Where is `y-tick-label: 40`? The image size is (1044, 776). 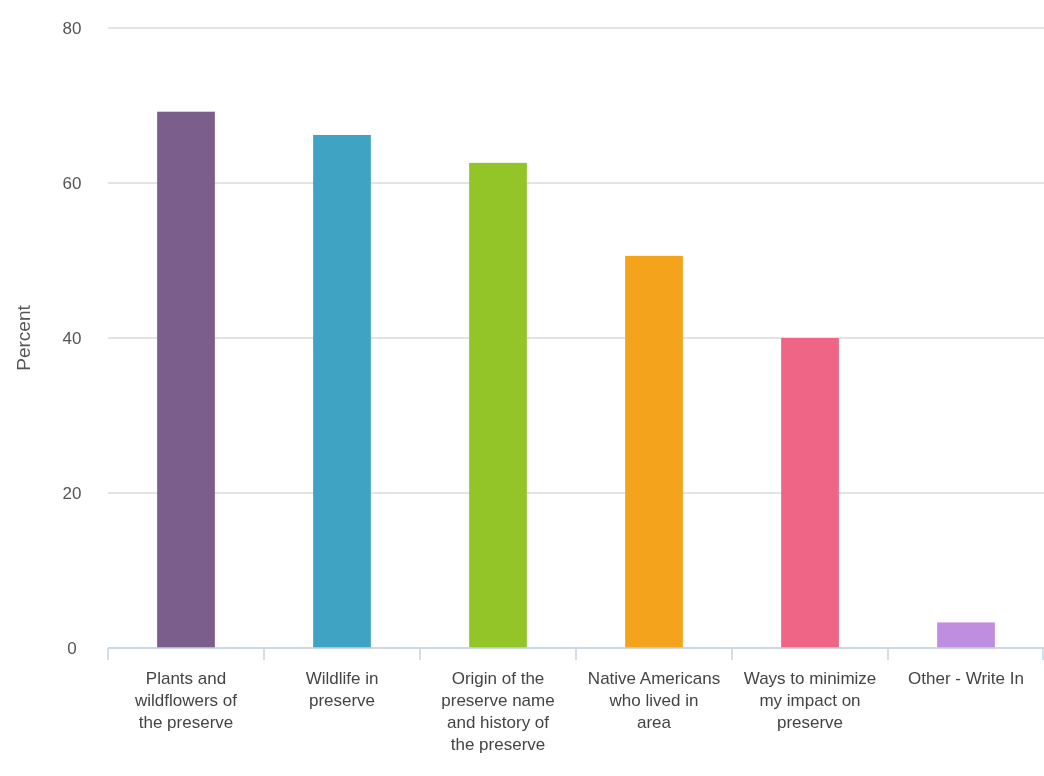
y-tick-label: 40 is located at coordinates (72, 338).